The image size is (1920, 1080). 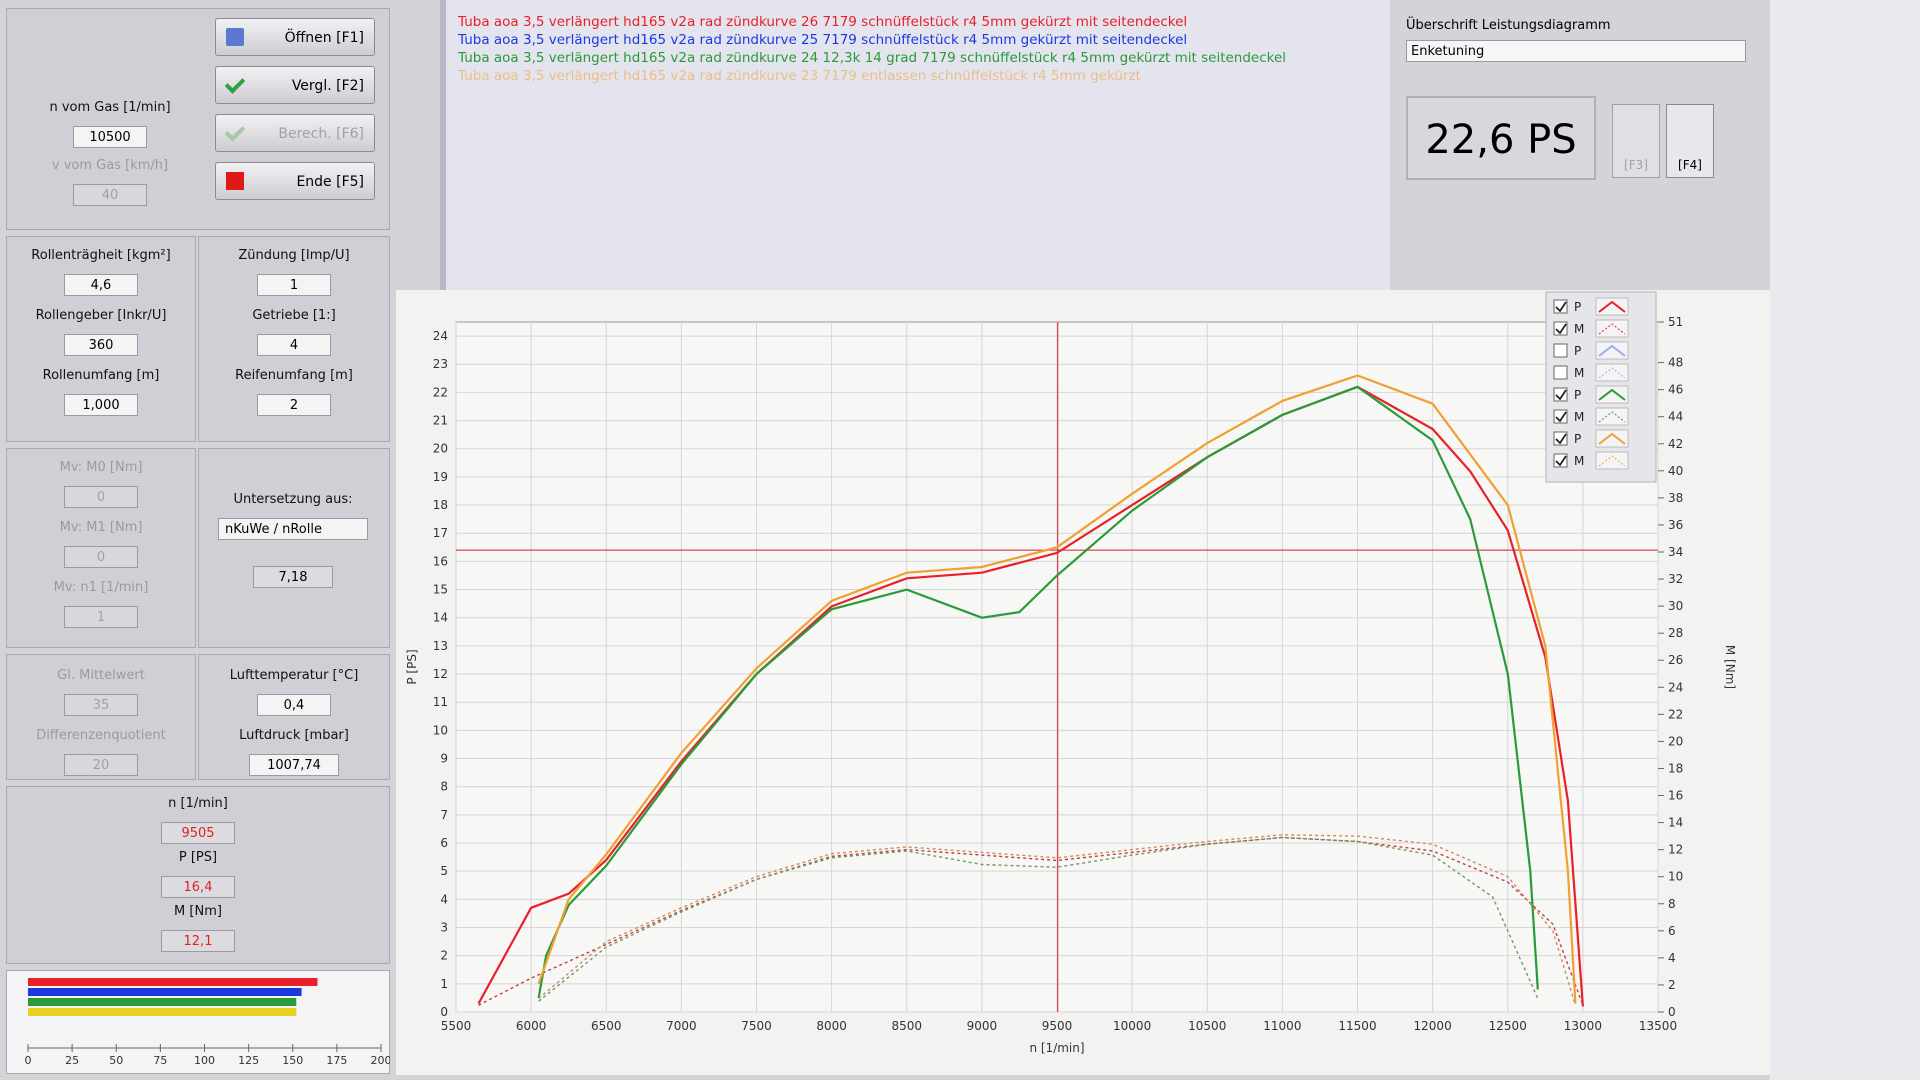 What do you see at coordinates (294, 285) in the screenshot?
I see `field-value: 1` at bounding box center [294, 285].